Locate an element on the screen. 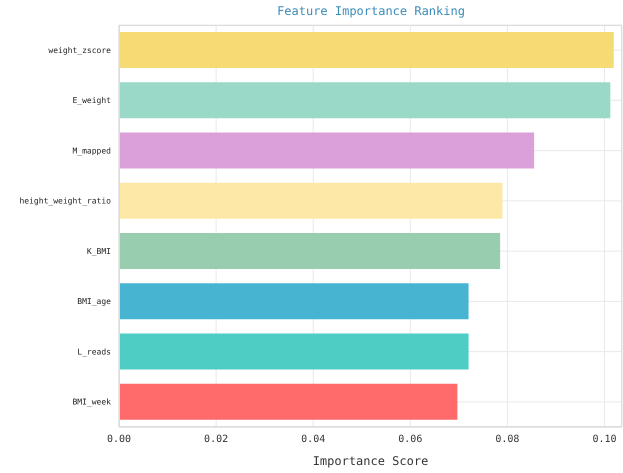 This screenshot has height=473, width=623. y-tick-label: BMI_age is located at coordinates (94, 301).